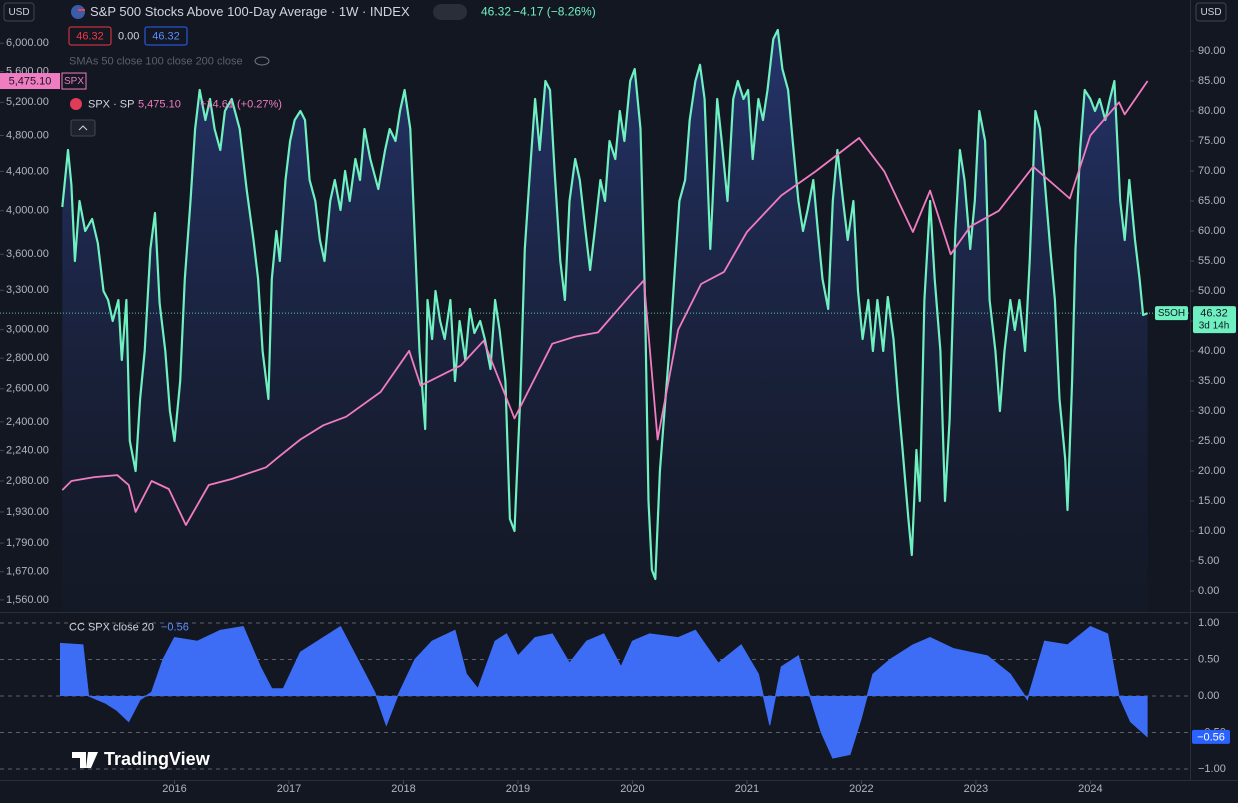 The height and width of the screenshot is (803, 1238). I want to click on line, so click(603, 692).